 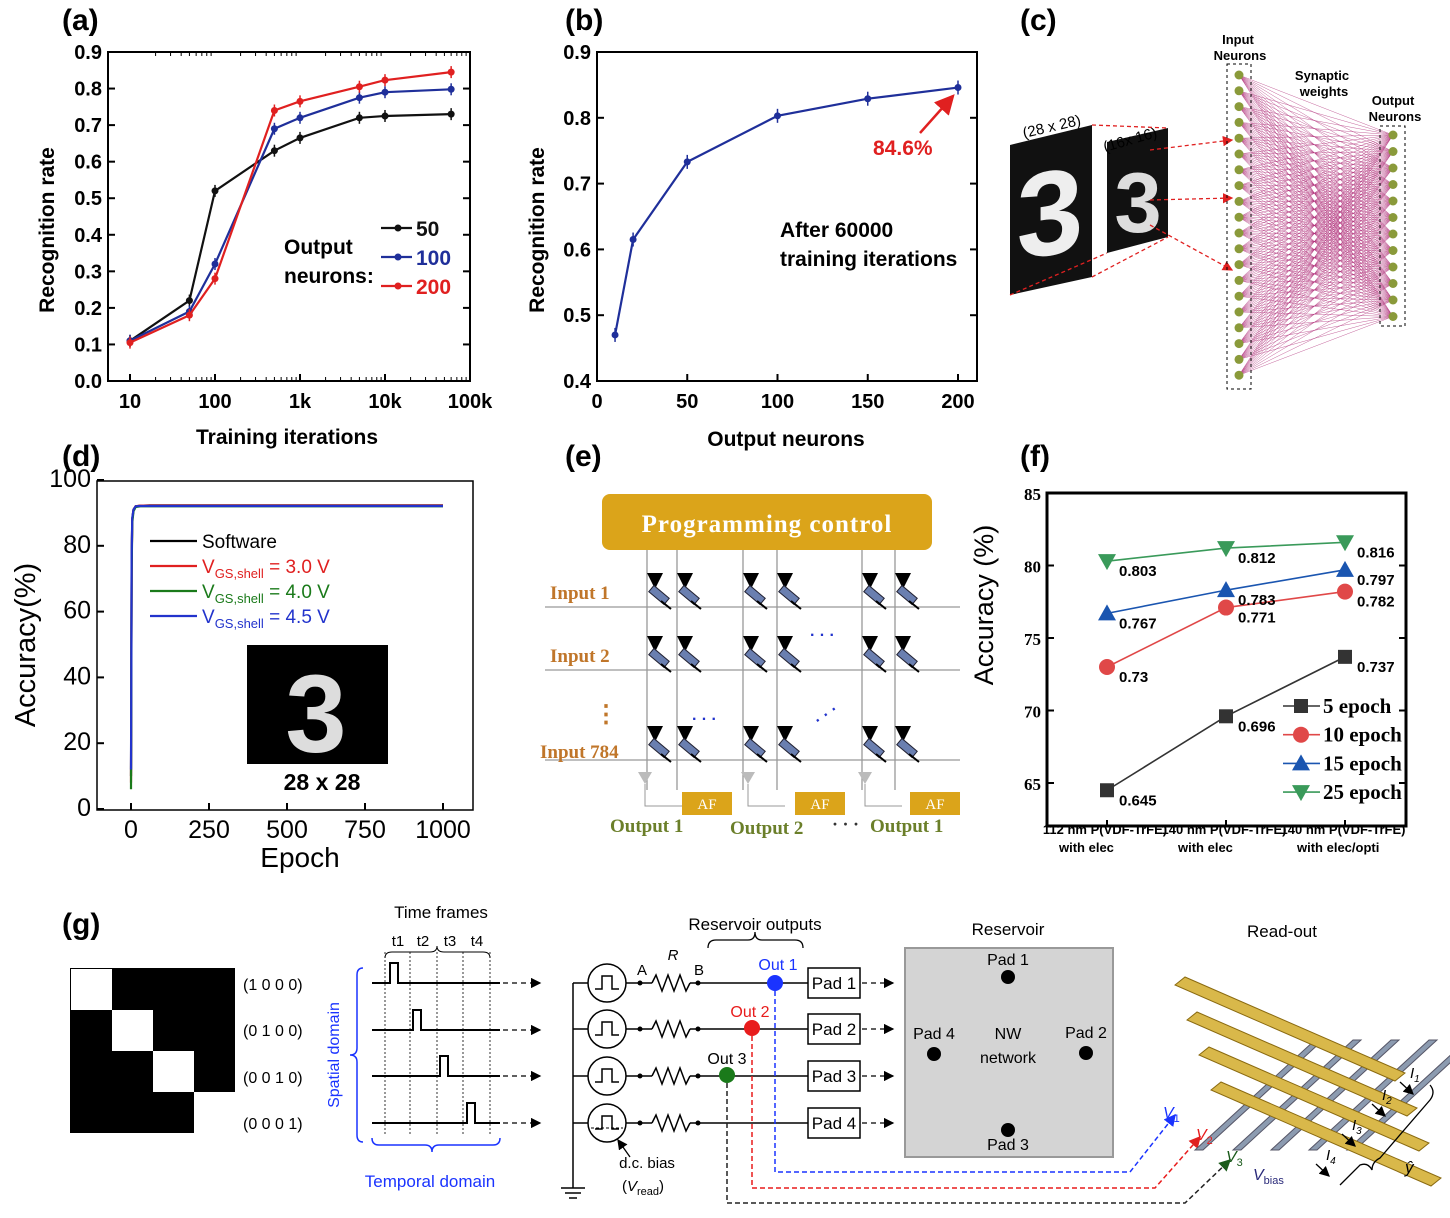 I want to click on y-tick-label: 0.2, so click(x=88, y=309).